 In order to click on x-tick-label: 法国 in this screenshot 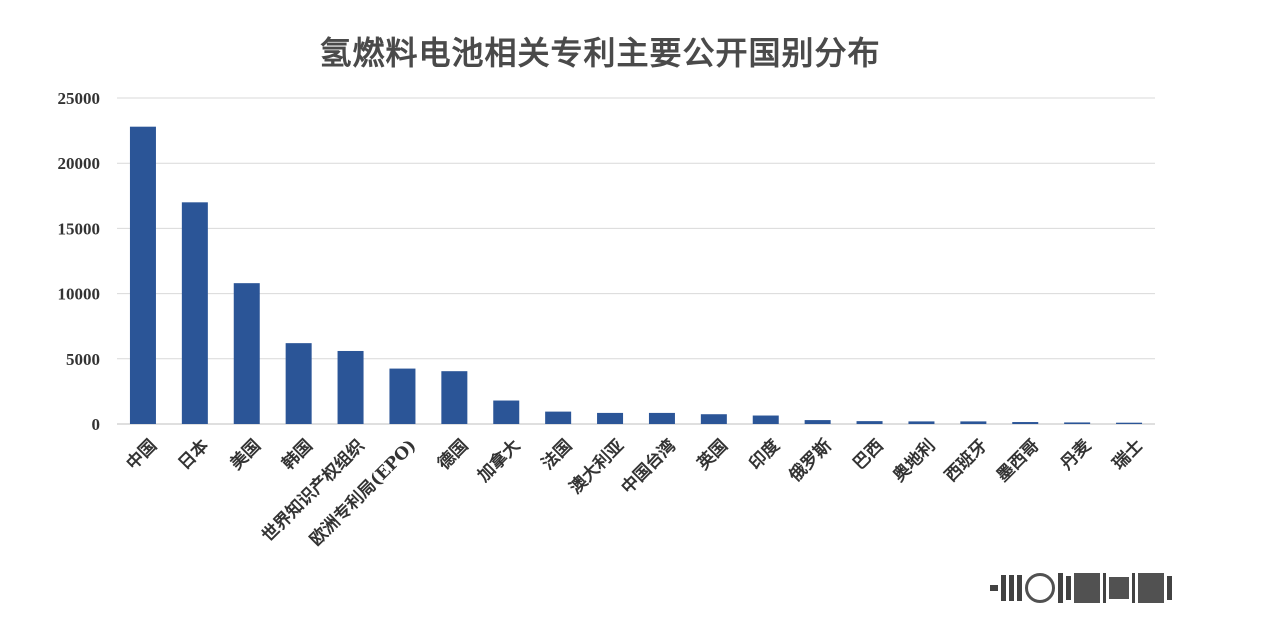, I will do `click(556, 454)`.